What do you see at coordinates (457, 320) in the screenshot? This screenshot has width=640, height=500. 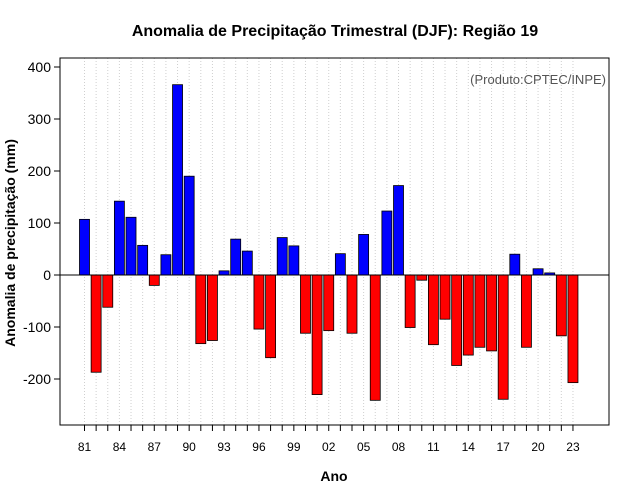 I see `bar-2013` at bounding box center [457, 320].